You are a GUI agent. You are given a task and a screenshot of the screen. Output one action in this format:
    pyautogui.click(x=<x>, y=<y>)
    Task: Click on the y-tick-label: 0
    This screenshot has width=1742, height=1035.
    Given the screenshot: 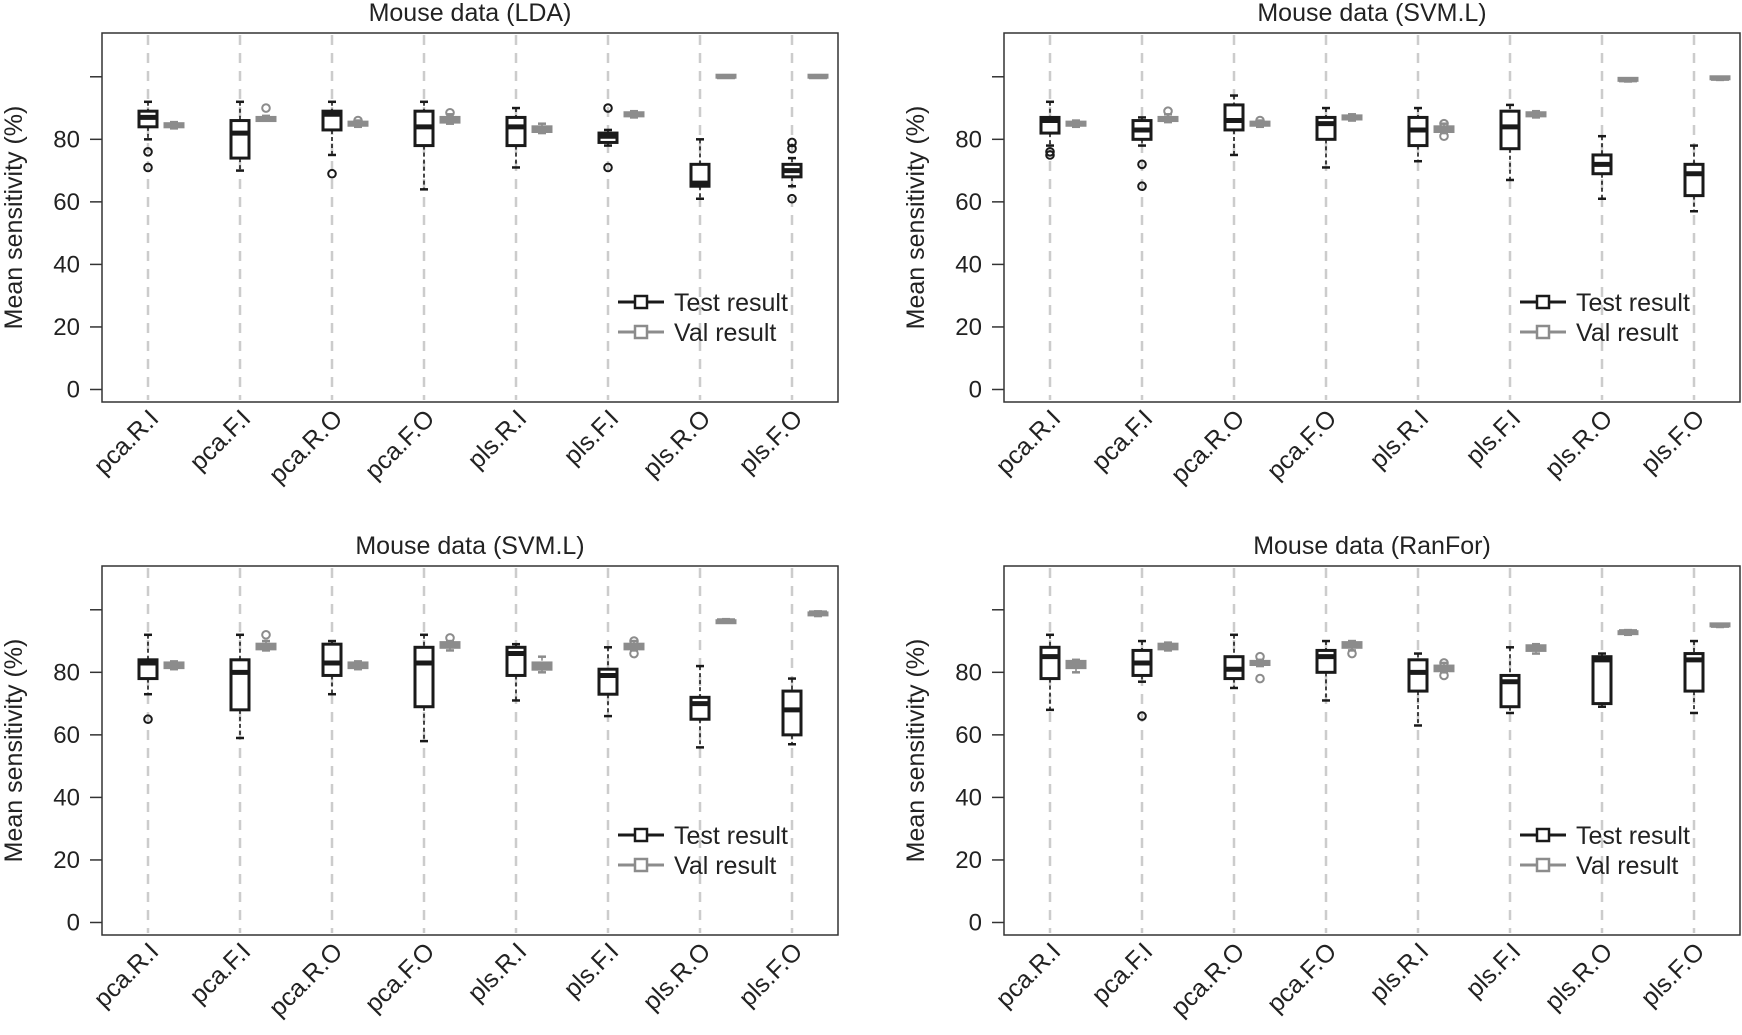 What is the action you would take?
    pyautogui.click(x=73, y=389)
    